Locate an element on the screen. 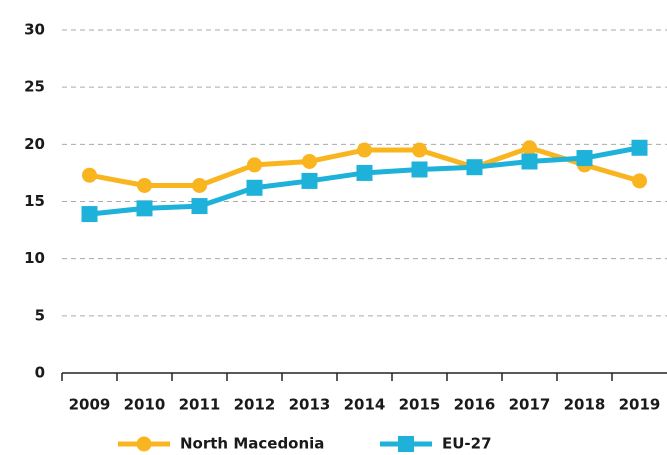 This screenshot has height=455, width=667. x-tick-label: 2010 is located at coordinates (145, 405).